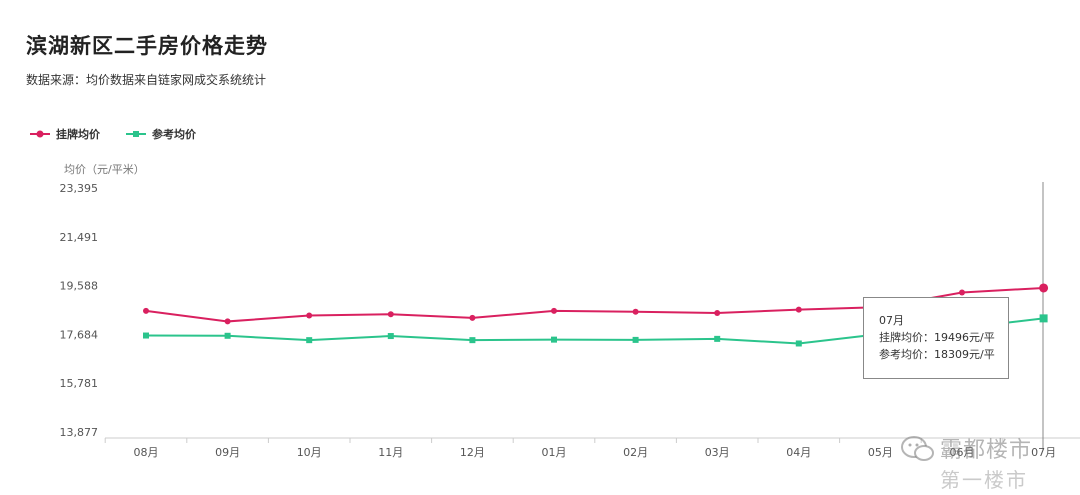 The width and height of the screenshot is (1080, 495). What do you see at coordinates (104, 169) in the screenshot?
I see `y-axis-label: 均价（元/平米）` at bounding box center [104, 169].